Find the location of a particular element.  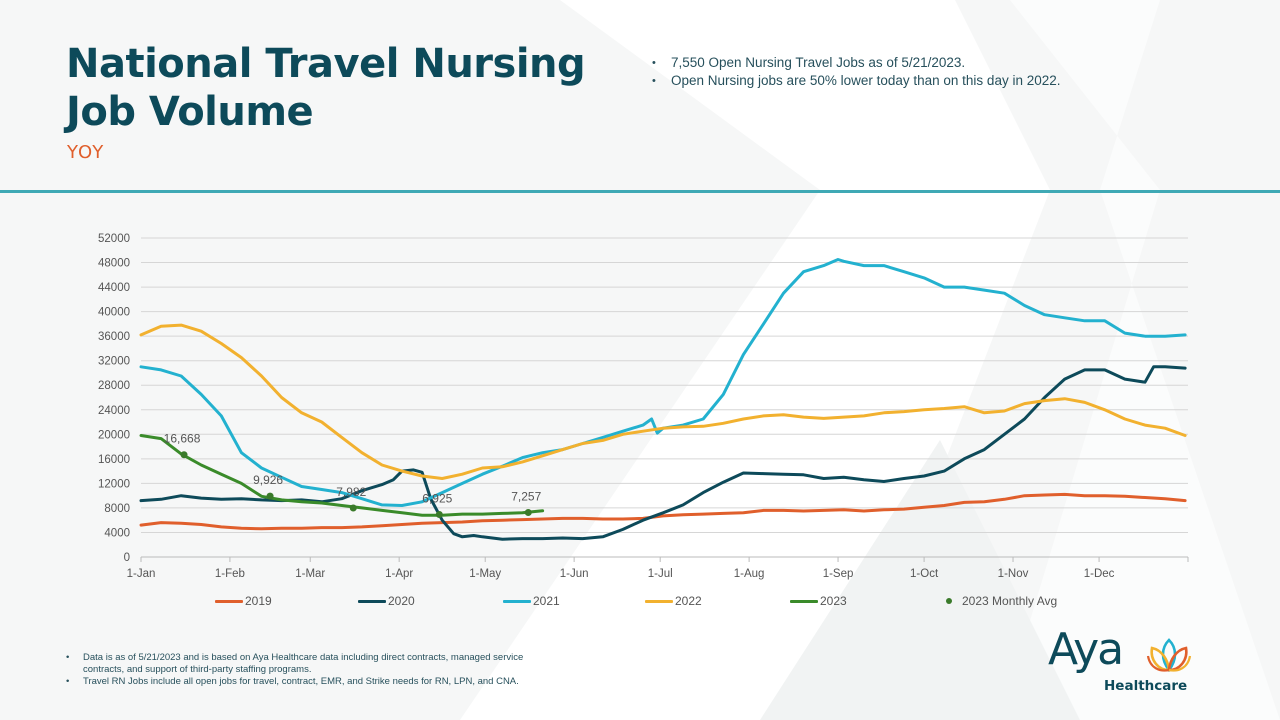

y-tick-label: 32000 is located at coordinates (114, 362).